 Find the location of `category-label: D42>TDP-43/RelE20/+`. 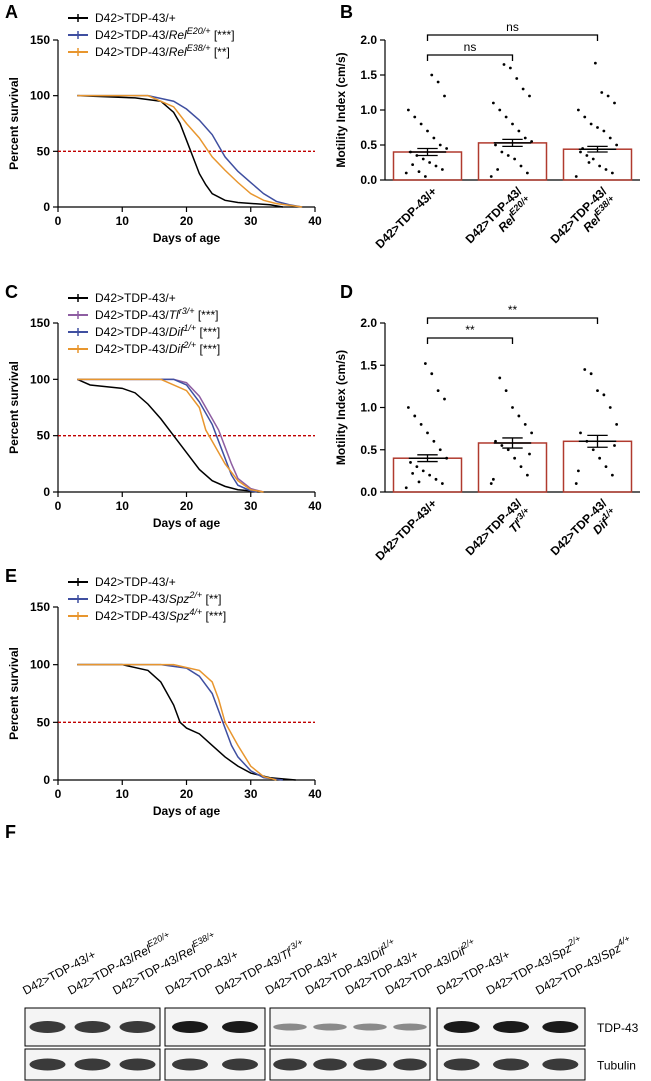

category-label: D42>TDP-43/RelE20/+ is located at coordinates (497, 215).